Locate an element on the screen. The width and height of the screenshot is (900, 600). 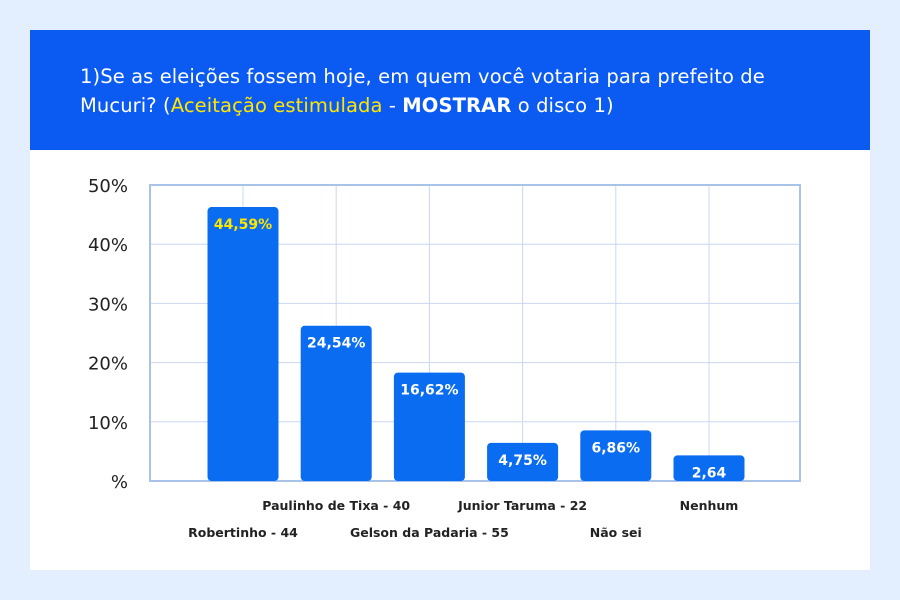
y-tick-label: 20% is located at coordinates (108, 364).